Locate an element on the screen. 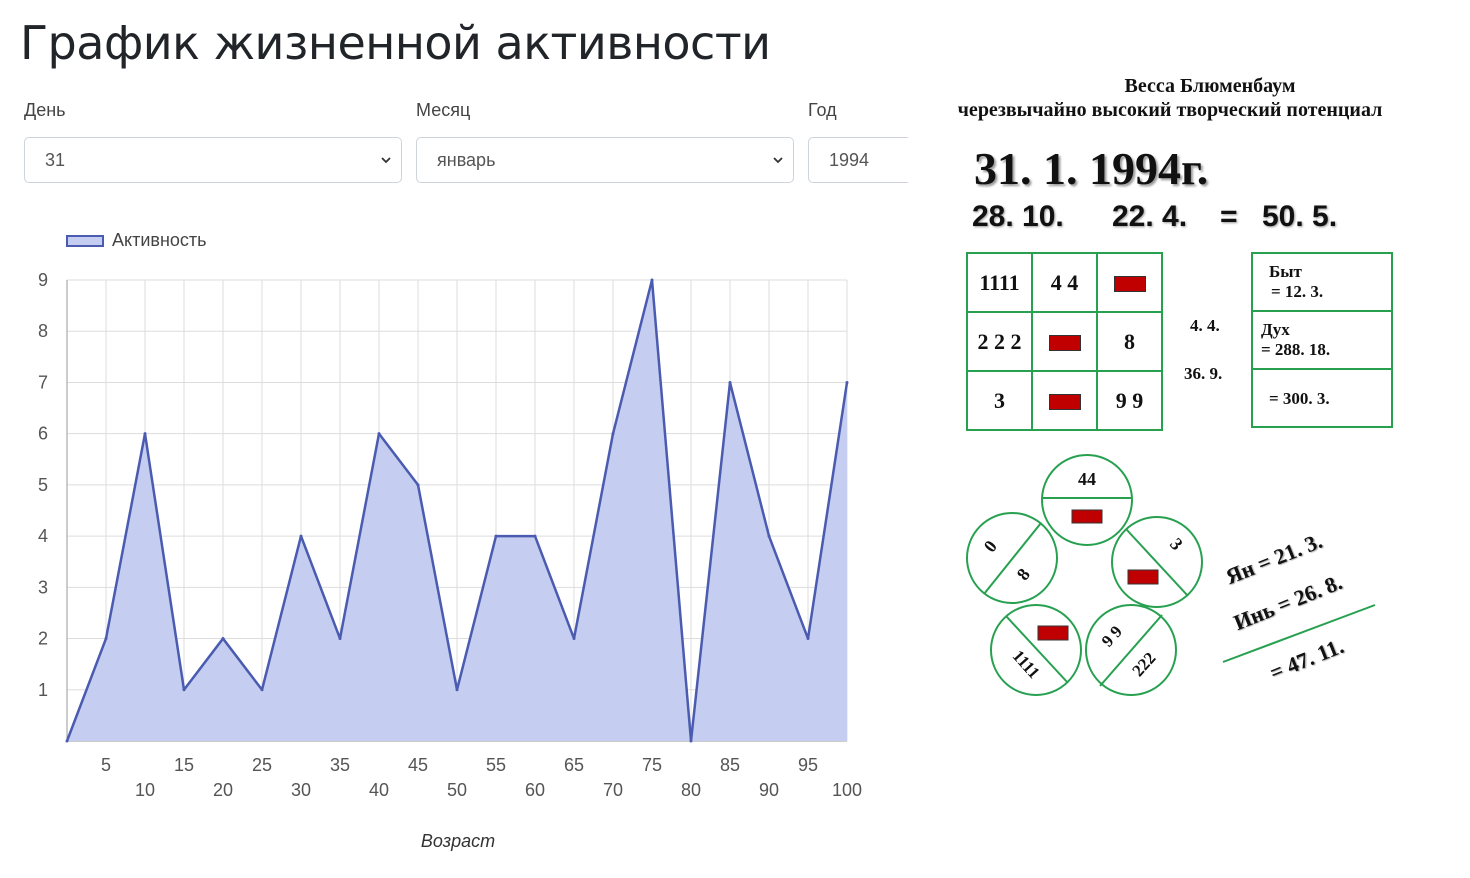  cell: 9 9 is located at coordinates (1129, 400).